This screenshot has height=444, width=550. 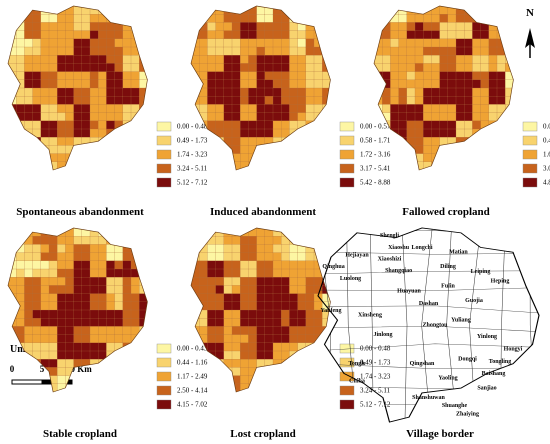 What do you see at coordinates (474, 301) in the screenshot?
I see `village-label: Guojia` at bounding box center [474, 301].